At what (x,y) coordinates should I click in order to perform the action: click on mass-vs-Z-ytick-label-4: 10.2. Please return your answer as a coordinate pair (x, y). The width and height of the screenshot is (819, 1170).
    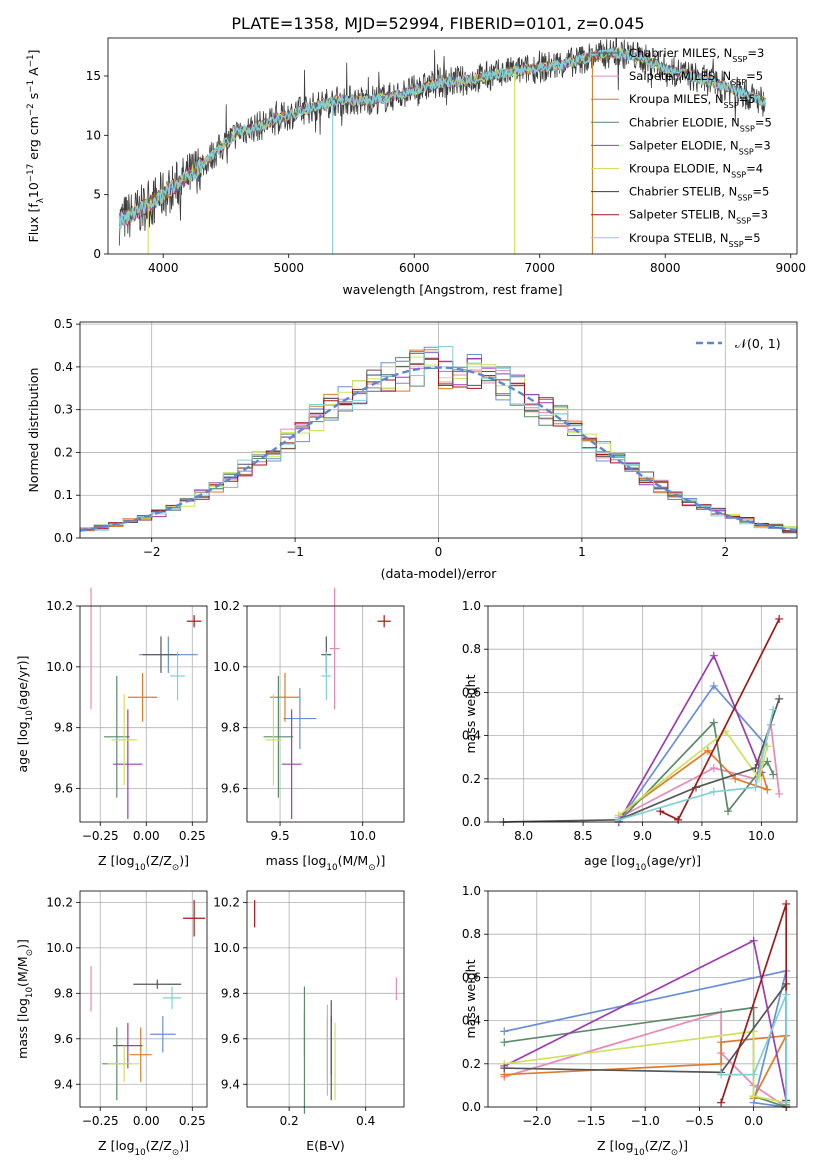
    Looking at the image, I should click on (59, 902).